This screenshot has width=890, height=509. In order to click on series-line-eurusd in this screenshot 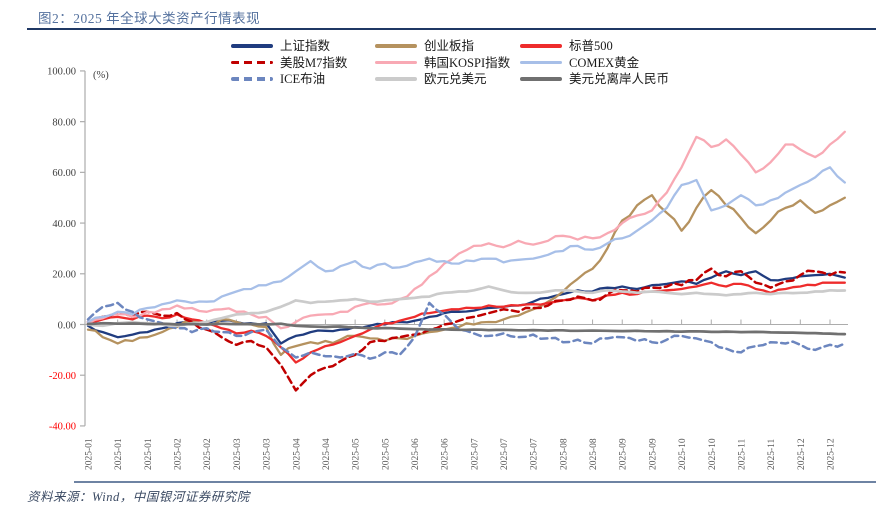, I will do `click(466, 306)`.